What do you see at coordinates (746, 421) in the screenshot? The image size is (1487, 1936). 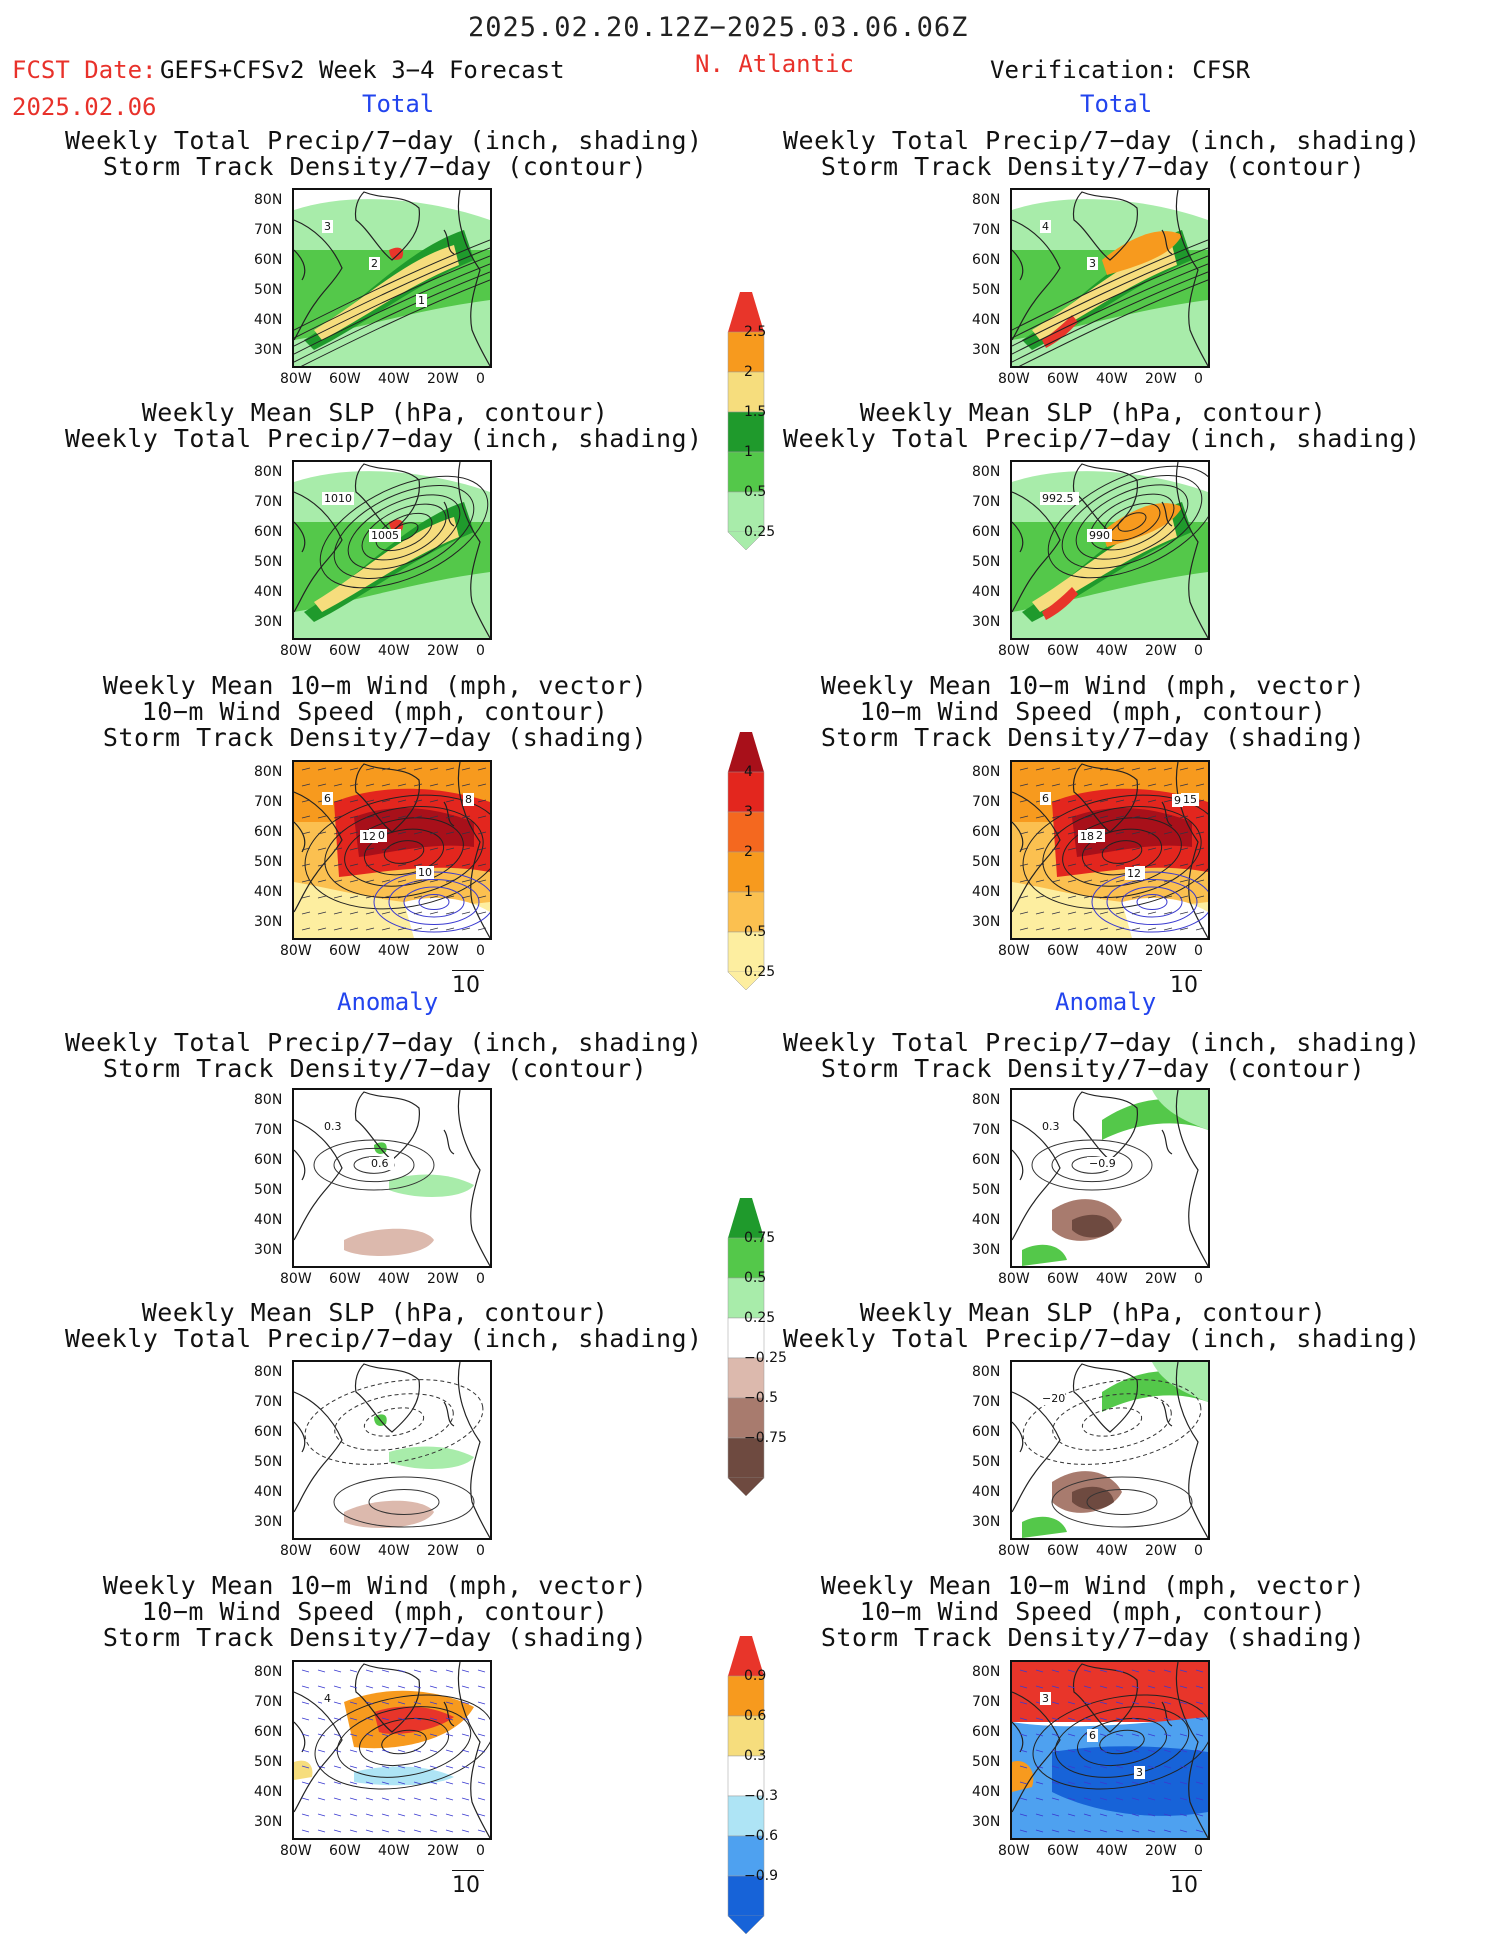 I see `colorbar-total-precip` at bounding box center [746, 421].